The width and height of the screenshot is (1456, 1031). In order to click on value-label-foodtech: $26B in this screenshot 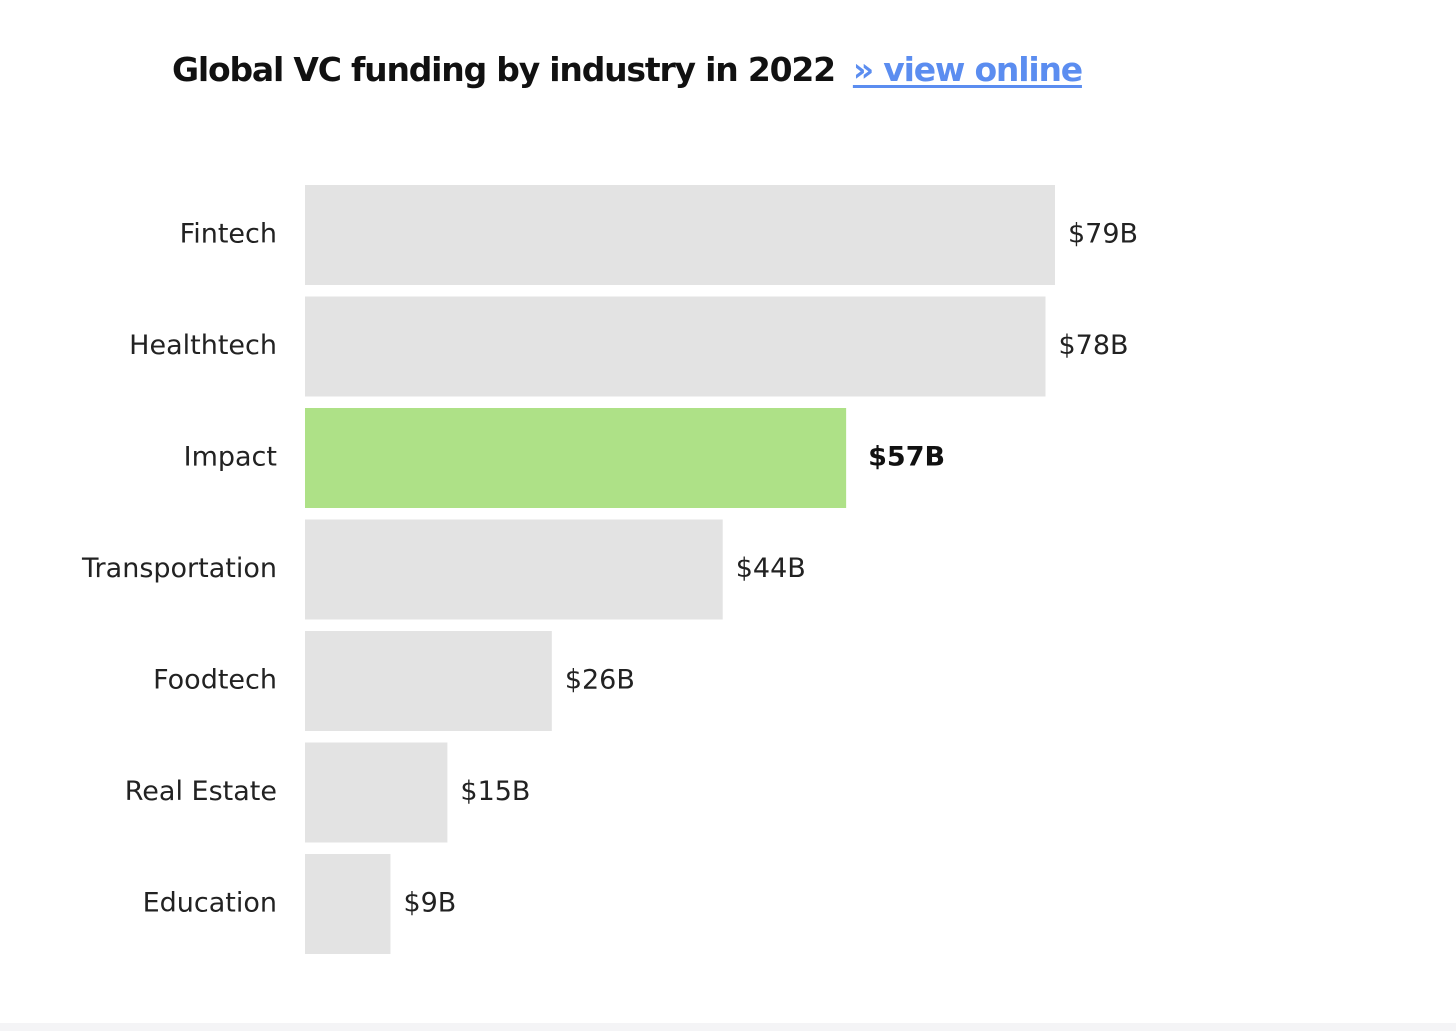, I will do `click(600, 680)`.